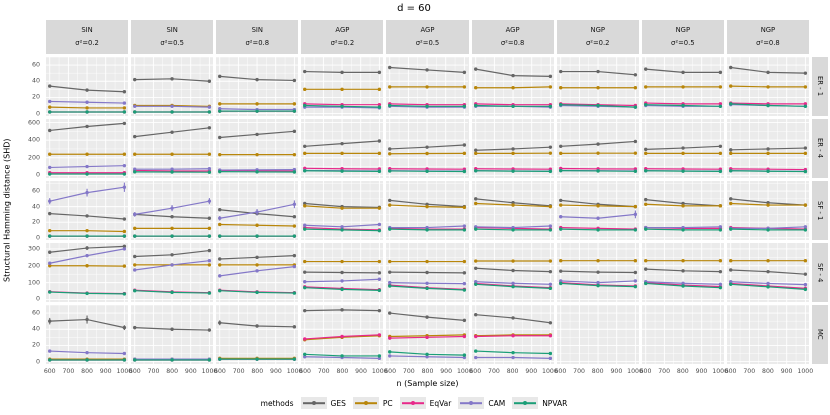  I want to click on facet-column-strip: SIN σ²=0.2, so click(87, 37).